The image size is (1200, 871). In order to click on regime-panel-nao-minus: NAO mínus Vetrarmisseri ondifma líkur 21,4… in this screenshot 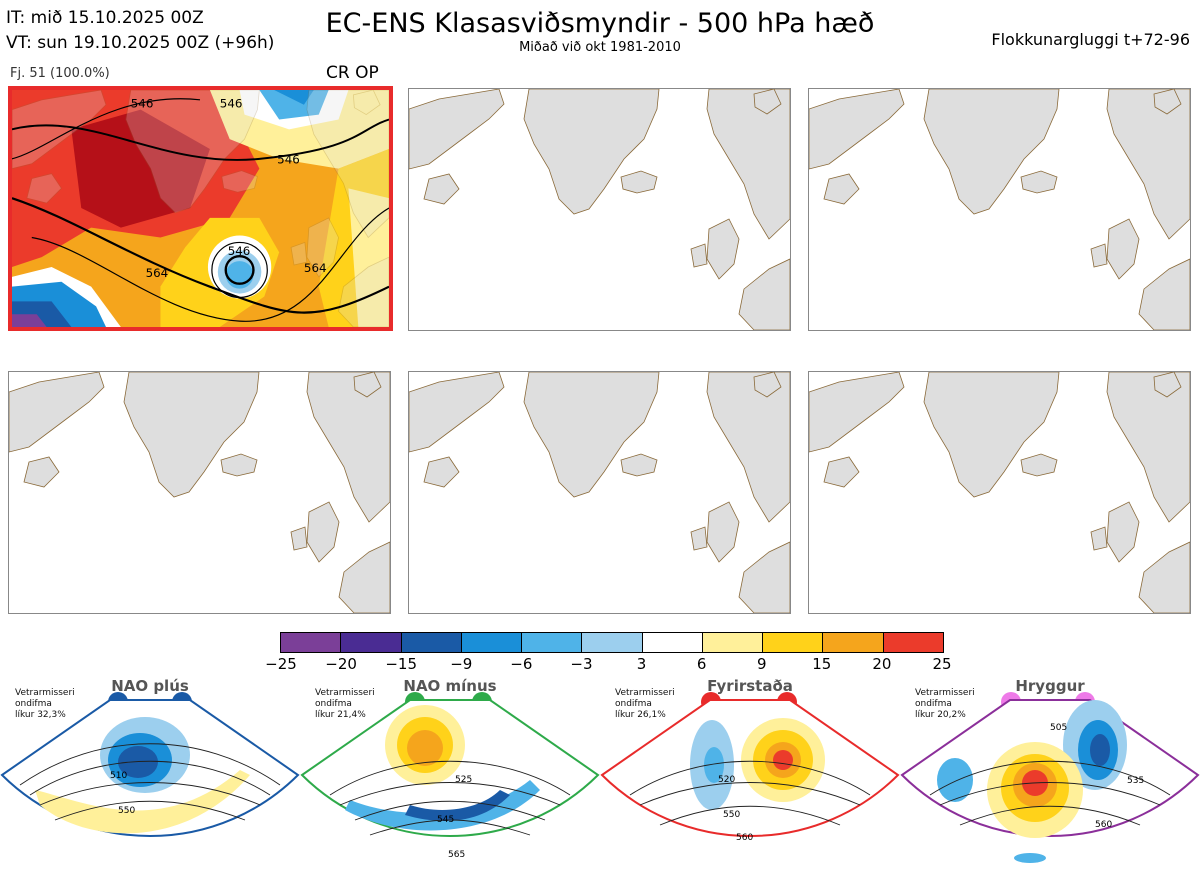, I will do `click(450, 774)`.